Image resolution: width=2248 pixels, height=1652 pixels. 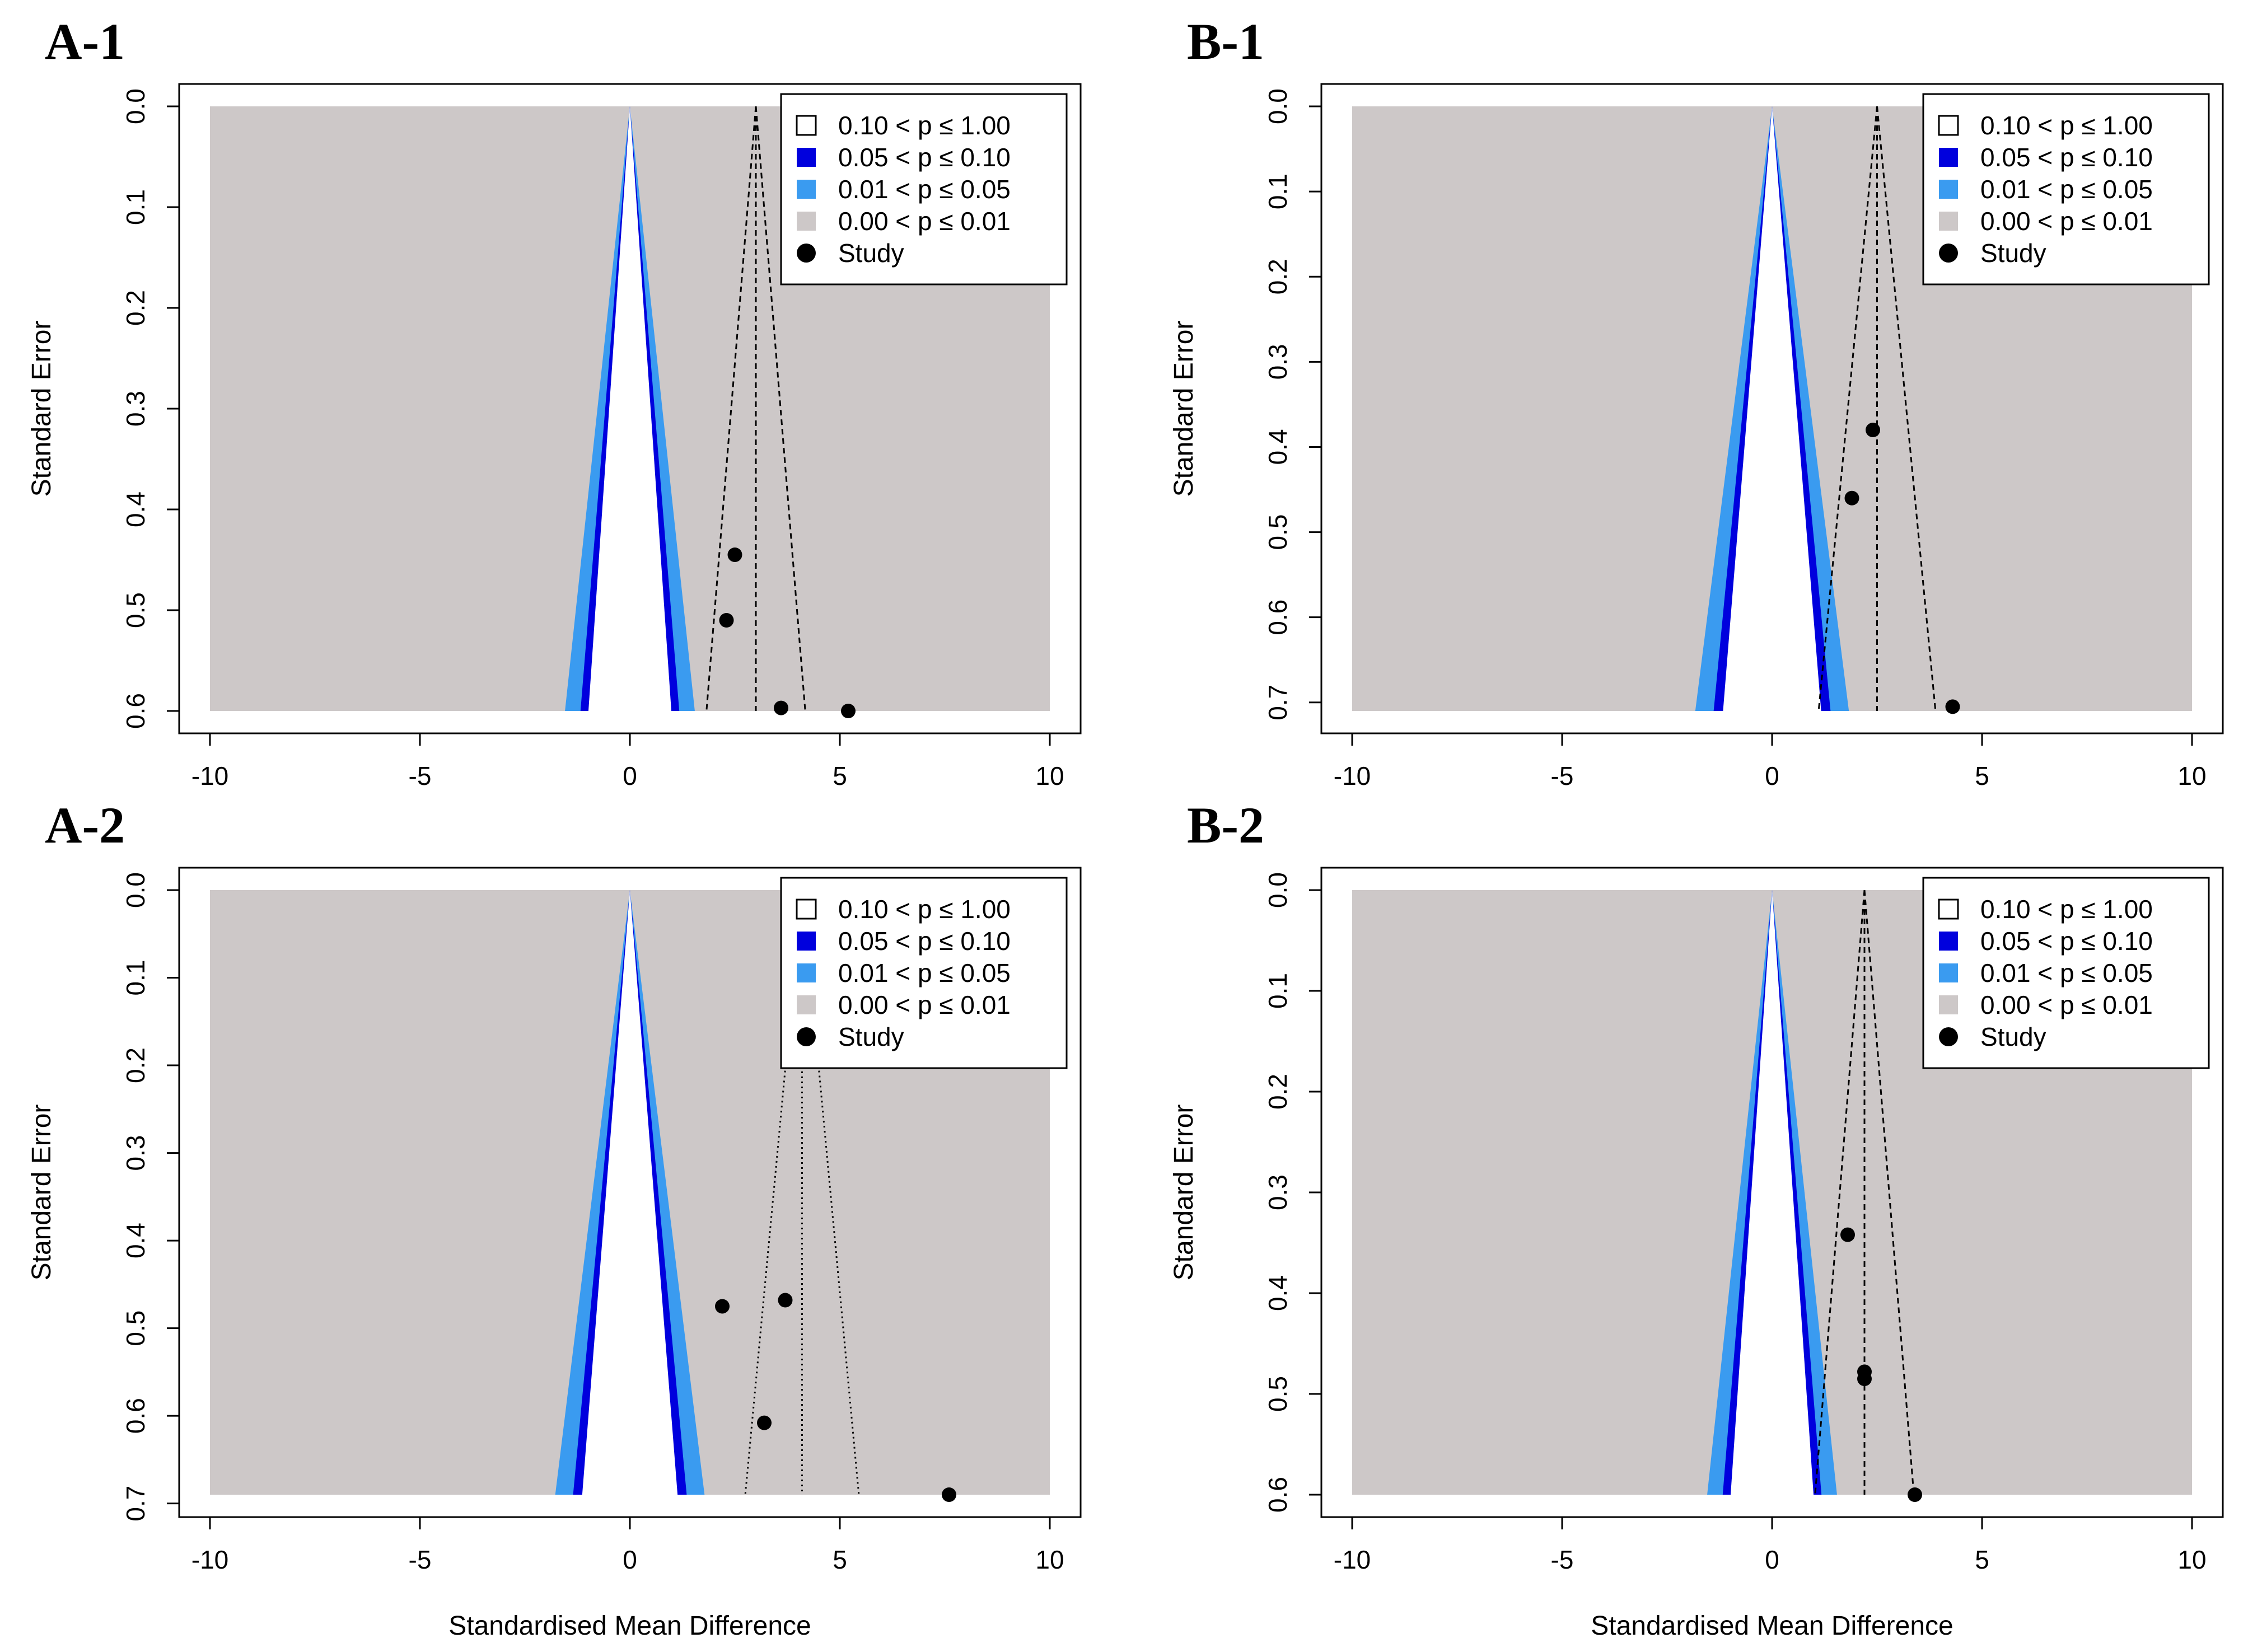 What do you see at coordinates (2191, 1559) in the screenshot?
I see `x-tick-label: 10` at bounding box center [2191, 1559].